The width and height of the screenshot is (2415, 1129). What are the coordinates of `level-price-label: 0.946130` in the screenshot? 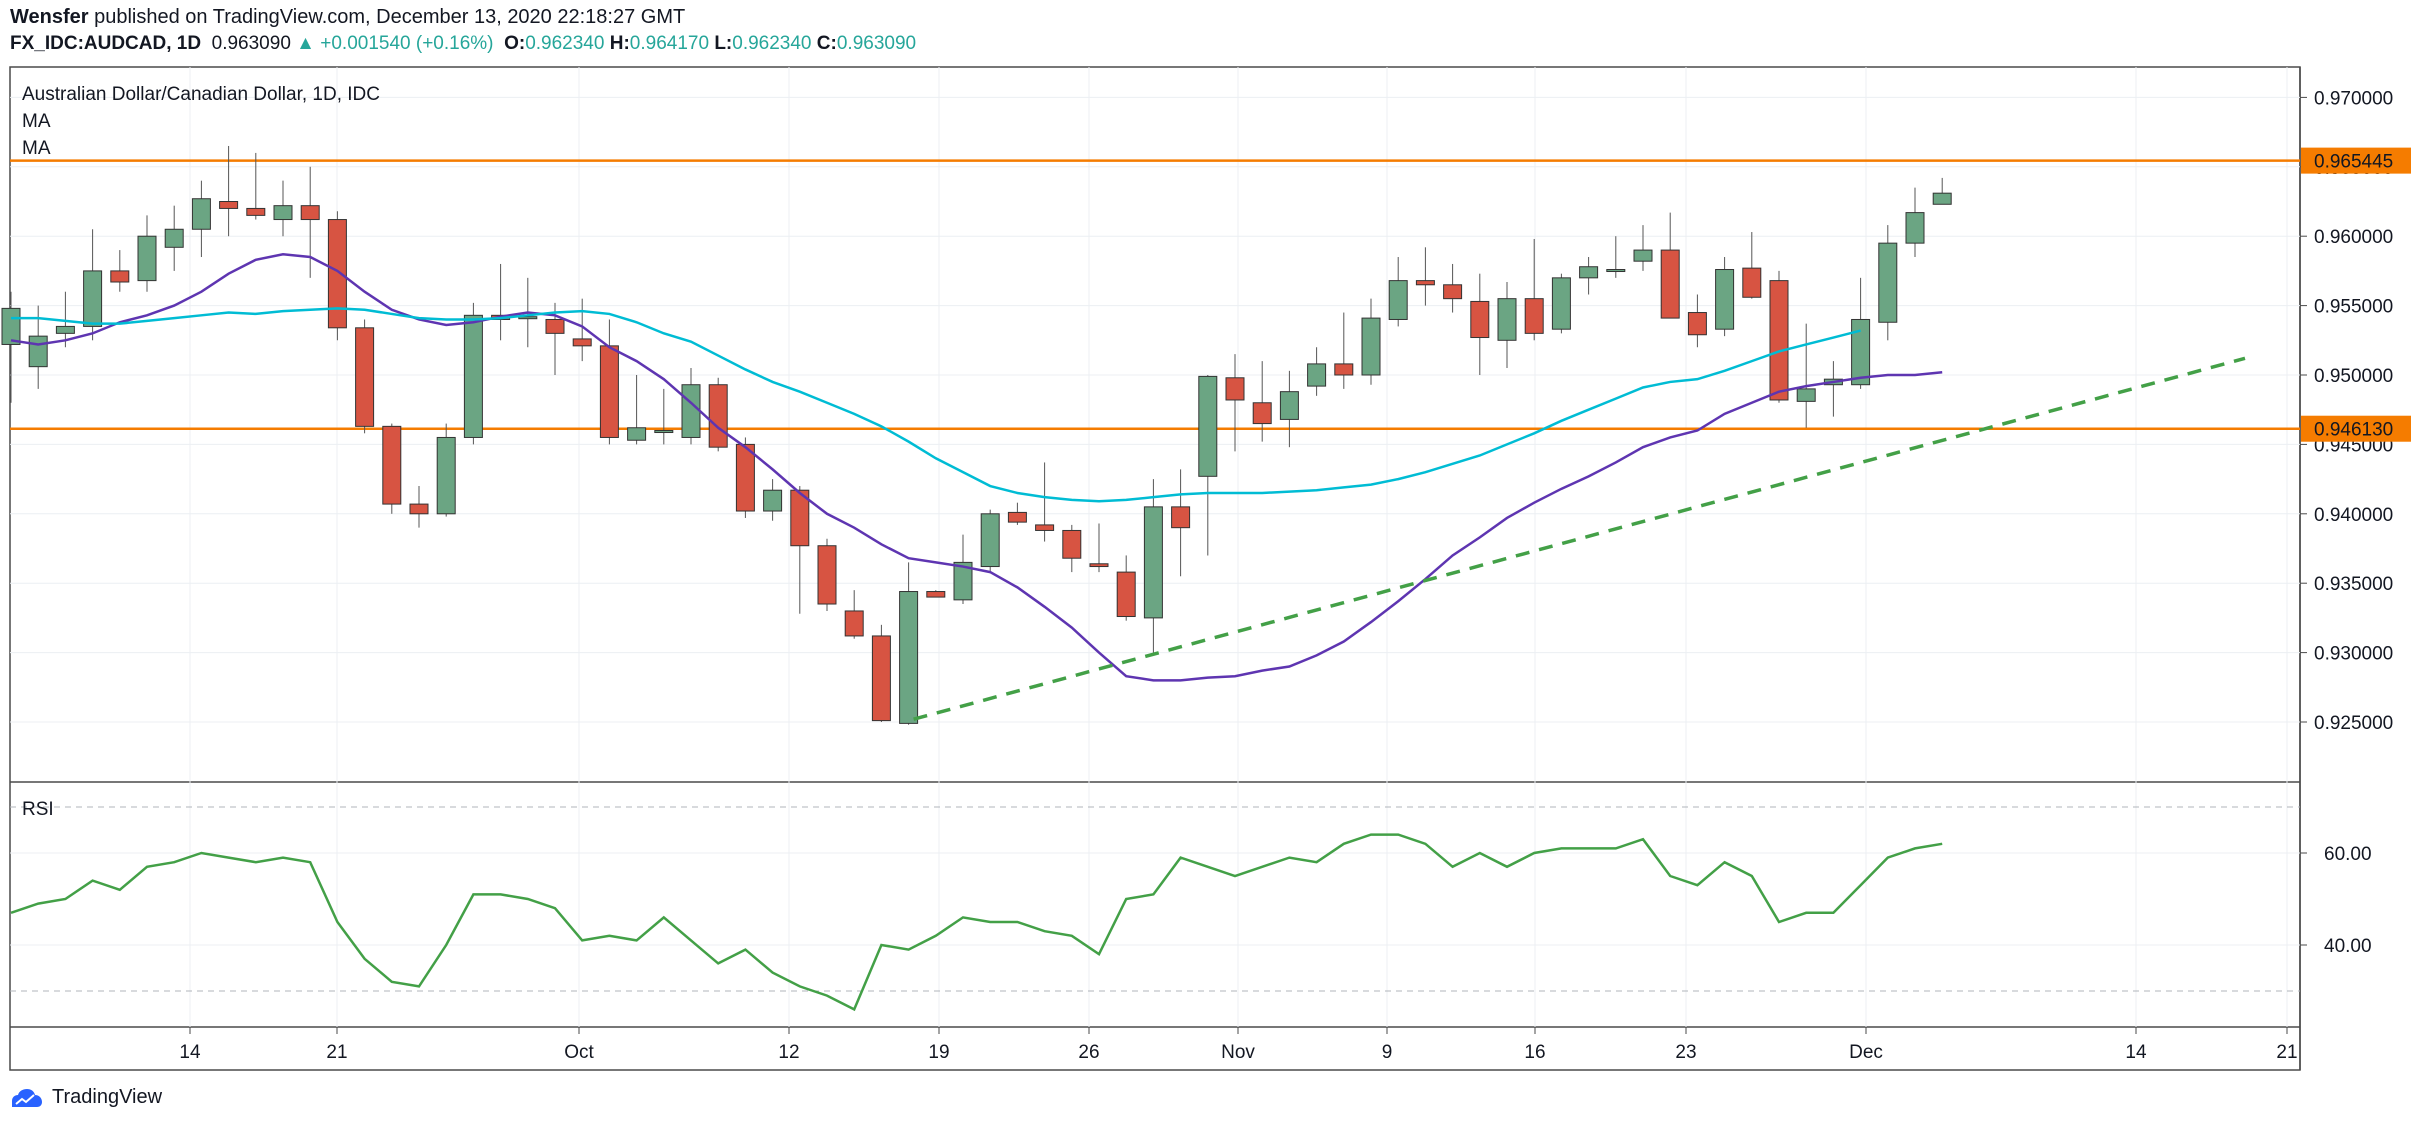 It's located at (2353, 430).